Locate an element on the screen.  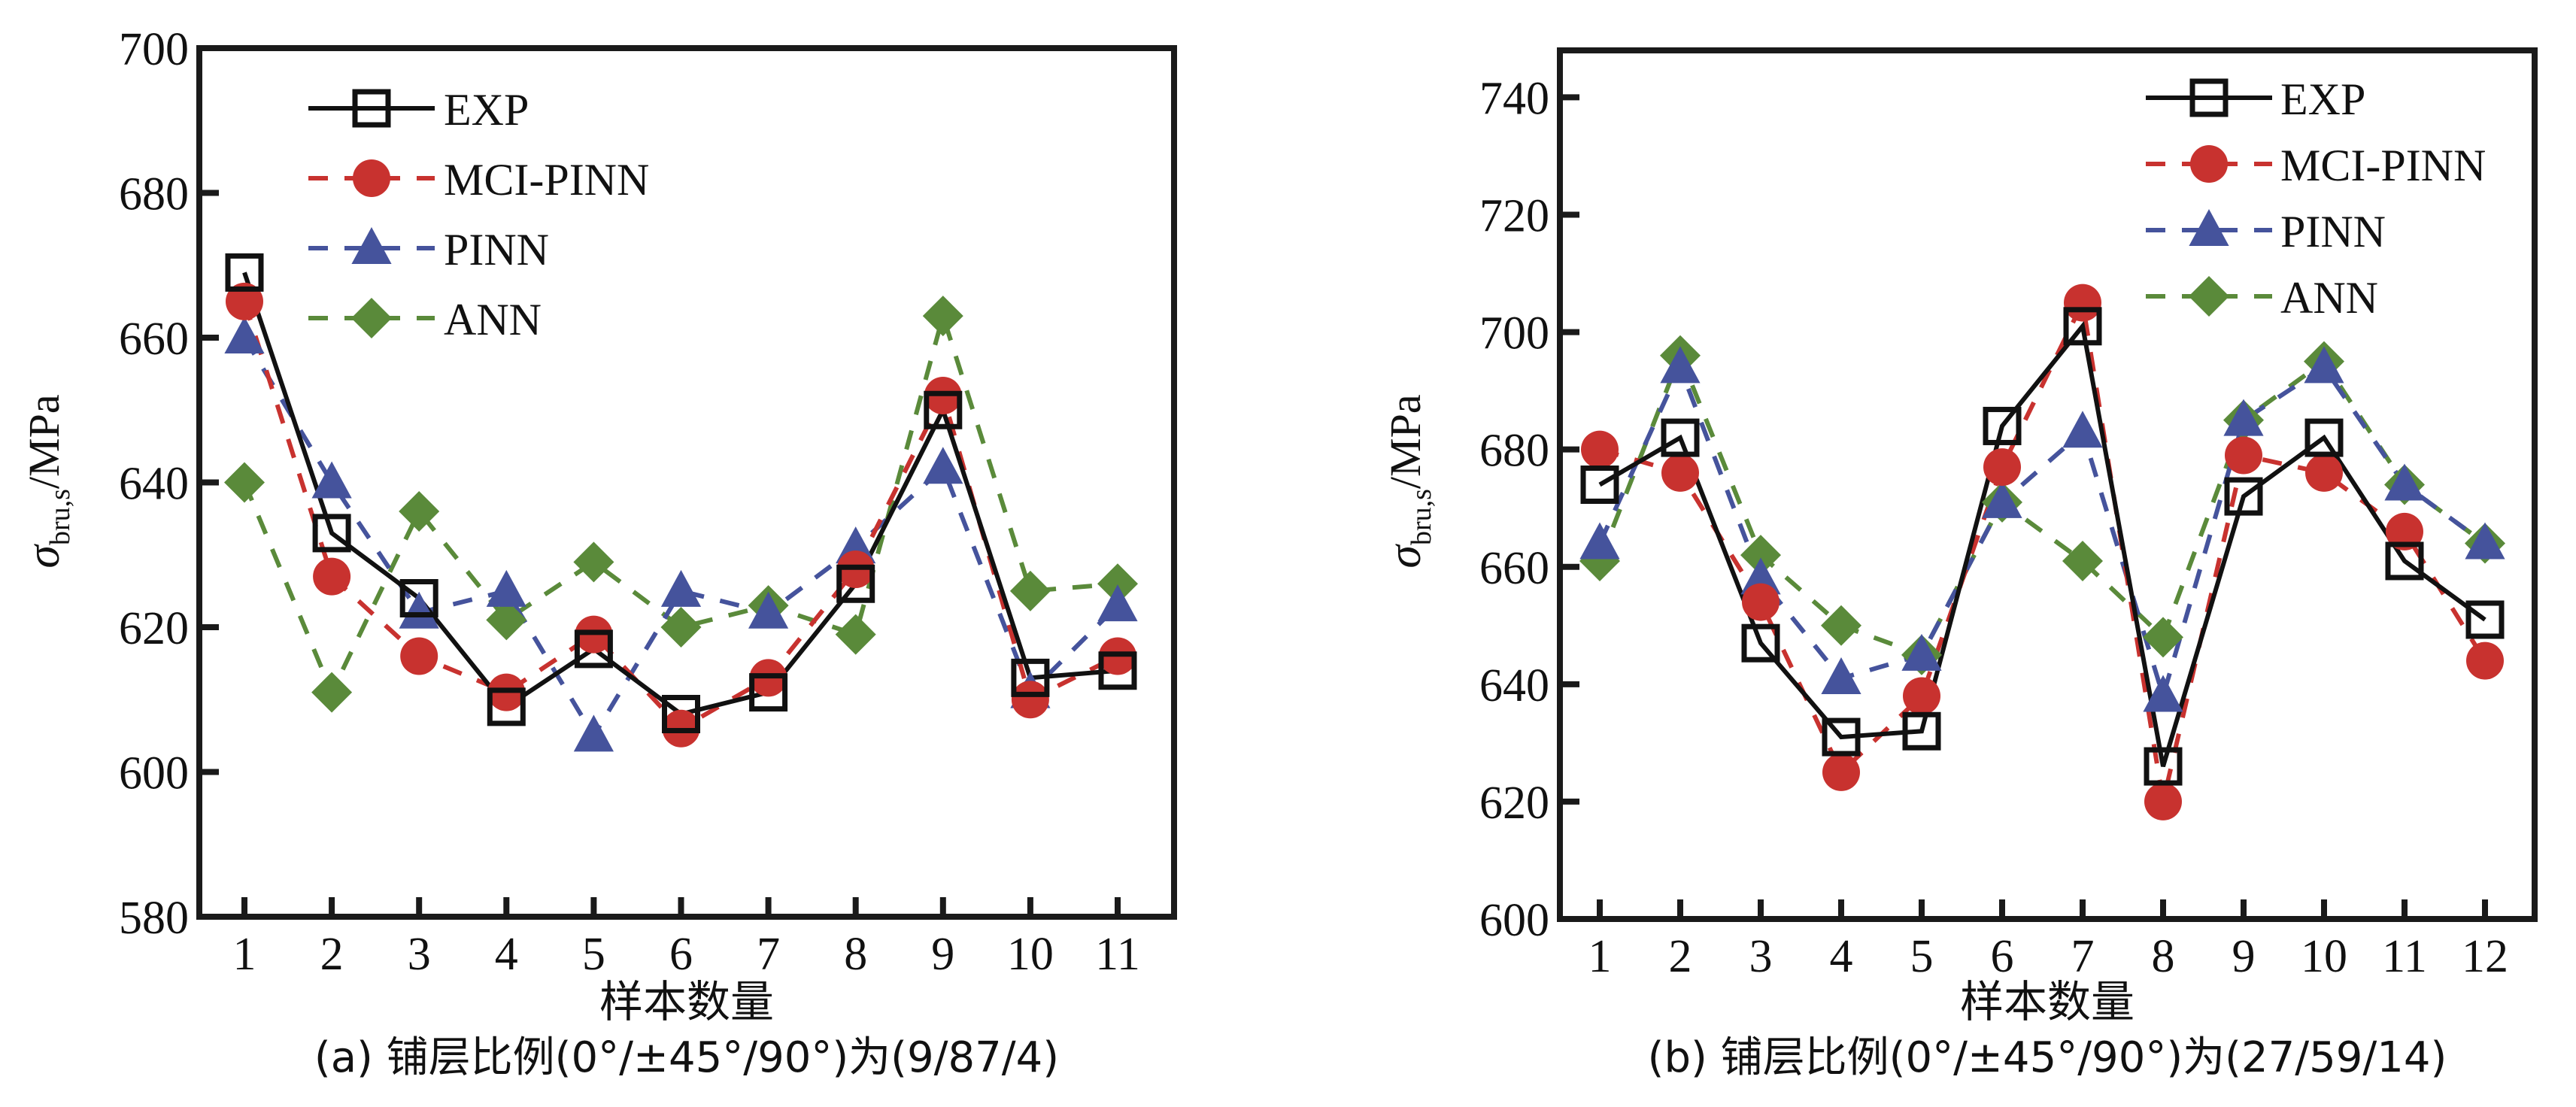
legend-label: PINN is located at coordinates (496, 249).